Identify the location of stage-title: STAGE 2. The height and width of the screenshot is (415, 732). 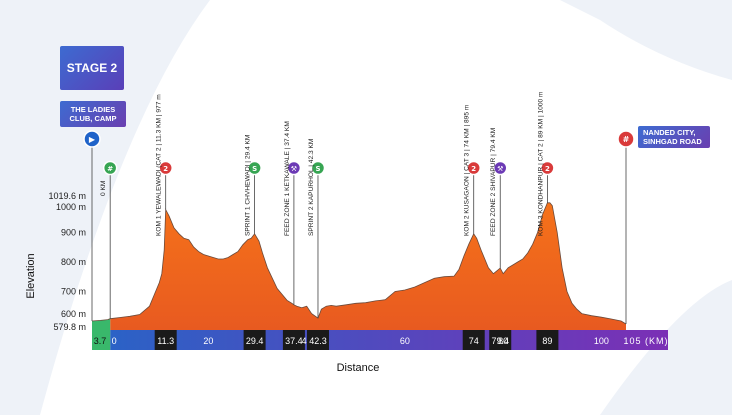
(92, 68).